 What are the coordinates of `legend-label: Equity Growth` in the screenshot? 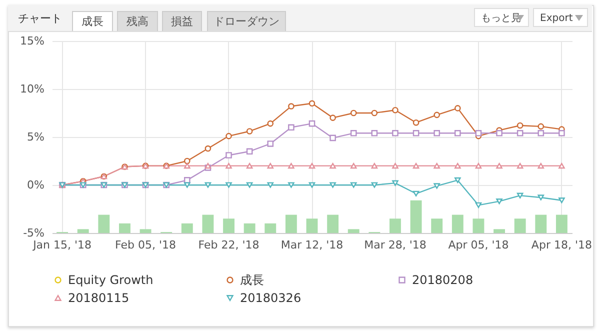 It's located at (111, 280).